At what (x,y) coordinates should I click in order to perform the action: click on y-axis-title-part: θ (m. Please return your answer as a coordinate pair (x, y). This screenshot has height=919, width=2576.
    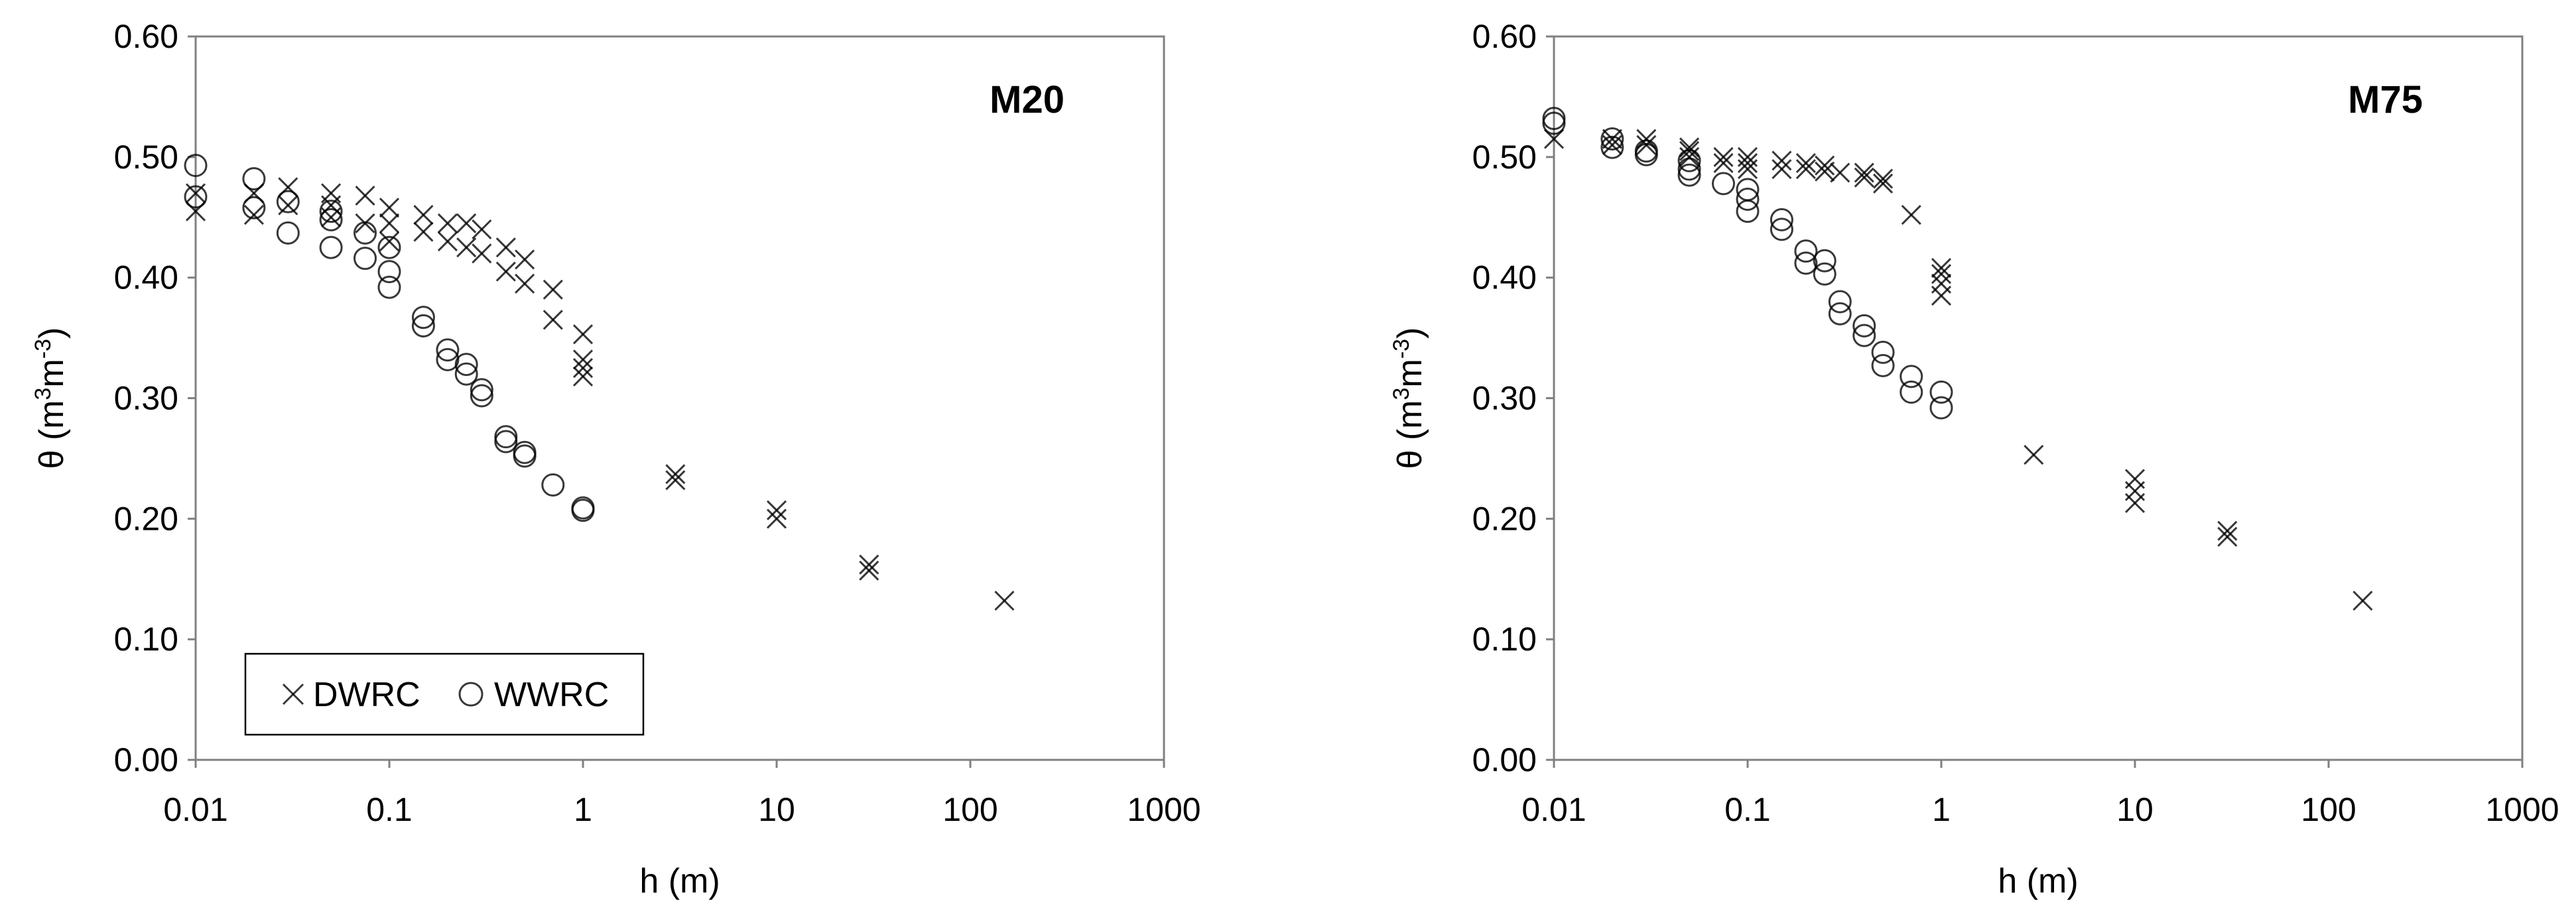
    Looking at the image, I should click on (52, 434).